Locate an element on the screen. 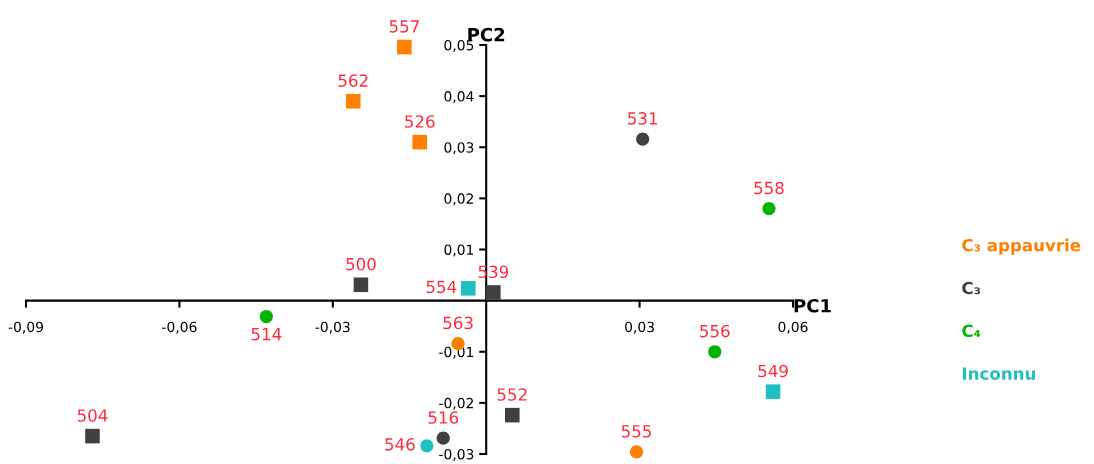  text: Inconnu is located at coordinates (998, 373).